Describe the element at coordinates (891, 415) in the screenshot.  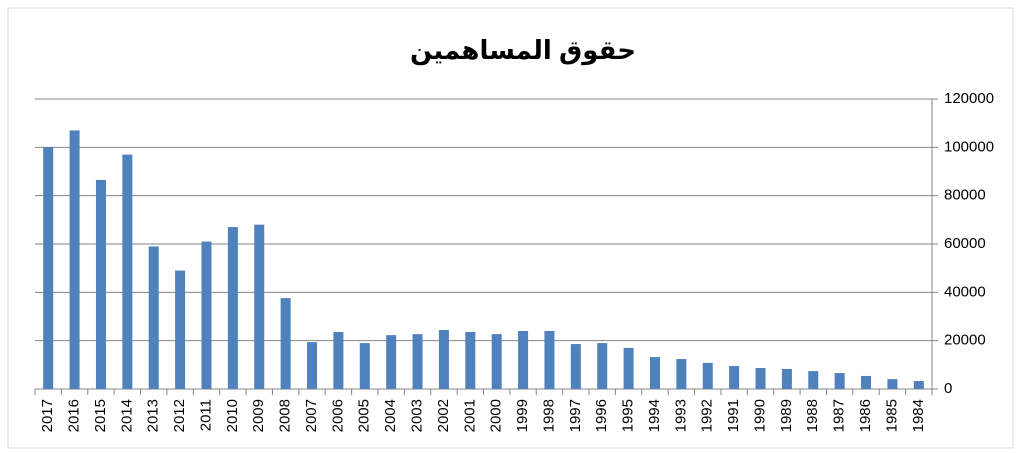
I see `x-tick-label: 1985` at that location.